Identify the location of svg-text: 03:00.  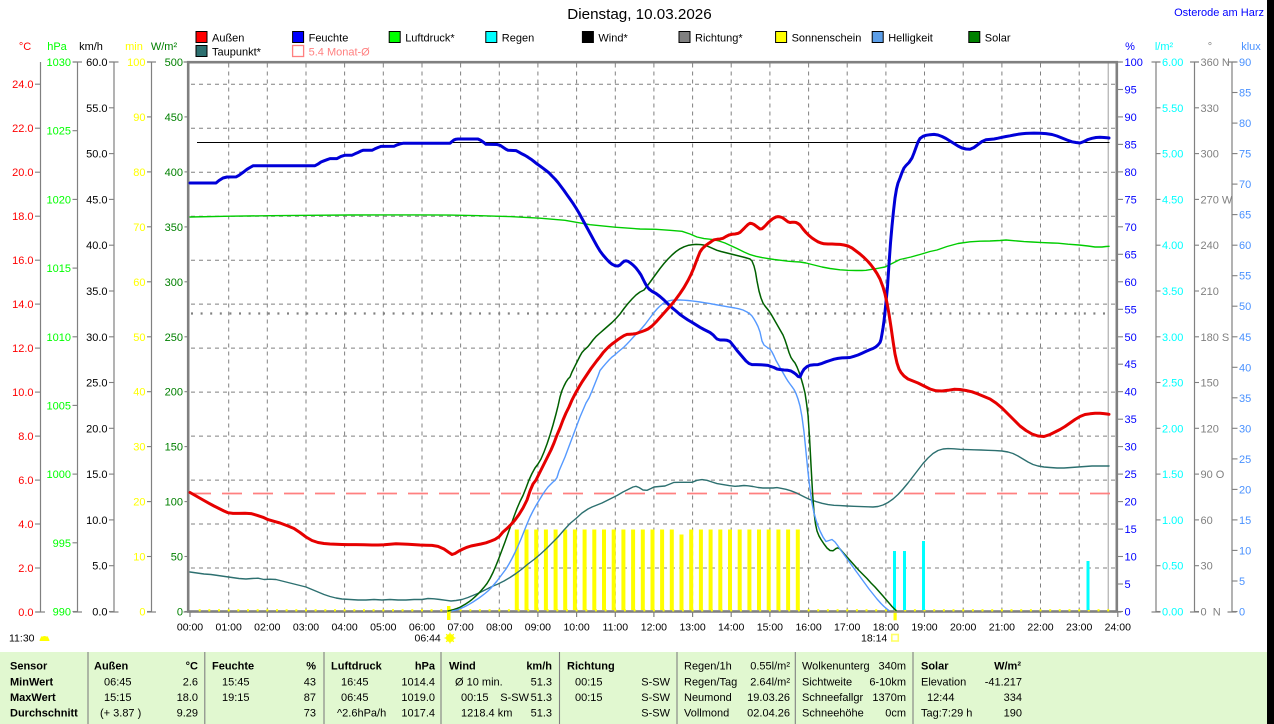
(306, 628).